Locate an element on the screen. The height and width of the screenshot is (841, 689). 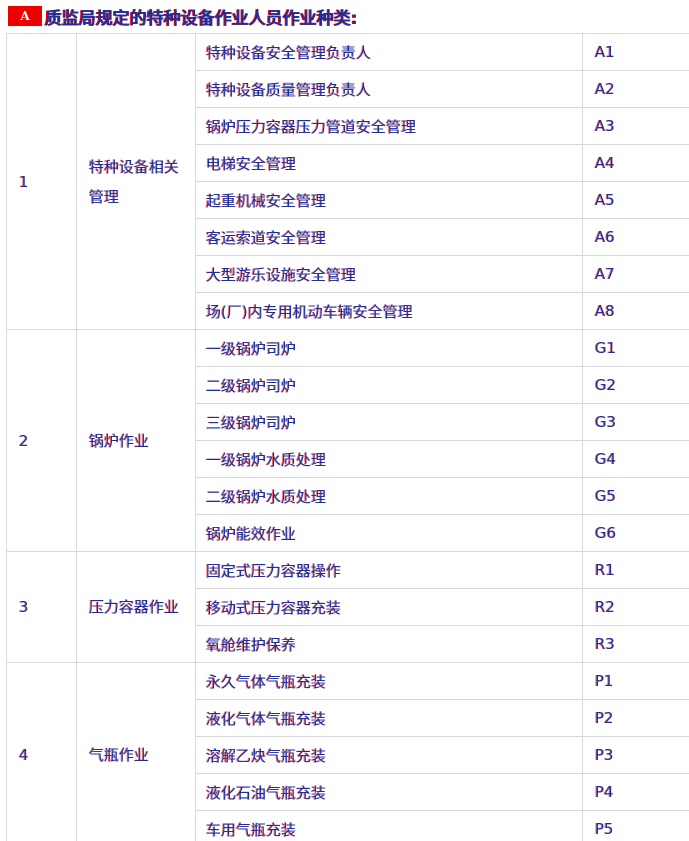
job-name-cell: 二级锅炉水质处理 is located at coordinates (389, 496).